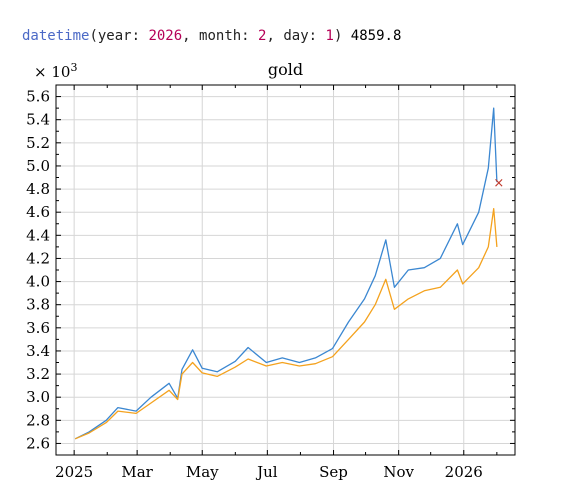 The width and height of the screenshot is (564, 500). I want to click on x-tick-label: 2026, so click(464, 472).